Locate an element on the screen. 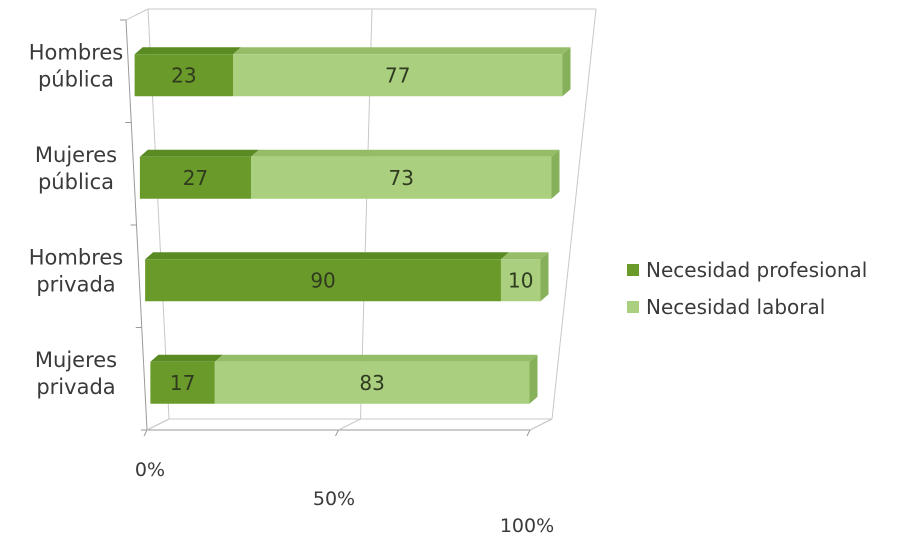  data-label: 10 is located at coordinates (520, 280).